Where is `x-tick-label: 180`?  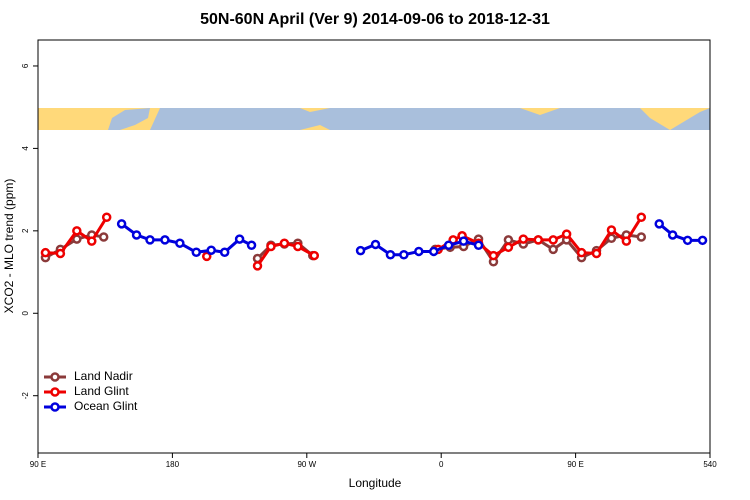 x-tick-label: 180 is located at coordinates (173, 464).